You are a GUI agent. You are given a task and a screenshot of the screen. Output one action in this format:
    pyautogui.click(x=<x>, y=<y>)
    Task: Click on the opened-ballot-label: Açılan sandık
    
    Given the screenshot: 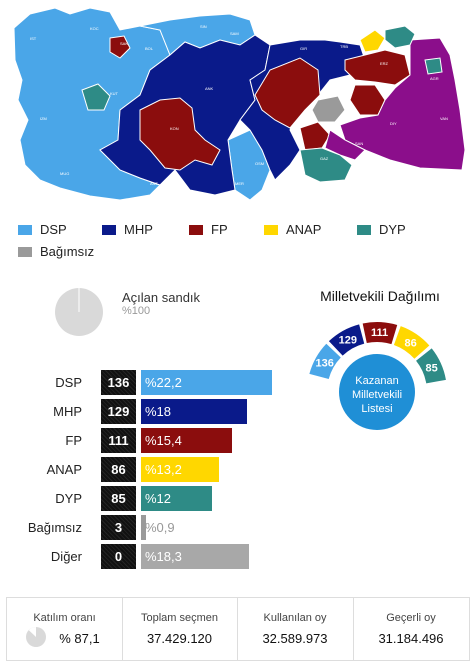 What is the action you would take?
    pyautogui.click(x=161, y=297)
    